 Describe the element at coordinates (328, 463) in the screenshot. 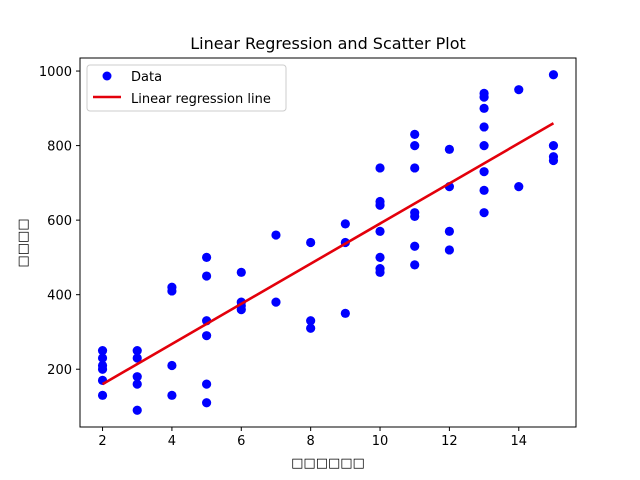

I see `x-axis-label: □□□□□□` at that location.